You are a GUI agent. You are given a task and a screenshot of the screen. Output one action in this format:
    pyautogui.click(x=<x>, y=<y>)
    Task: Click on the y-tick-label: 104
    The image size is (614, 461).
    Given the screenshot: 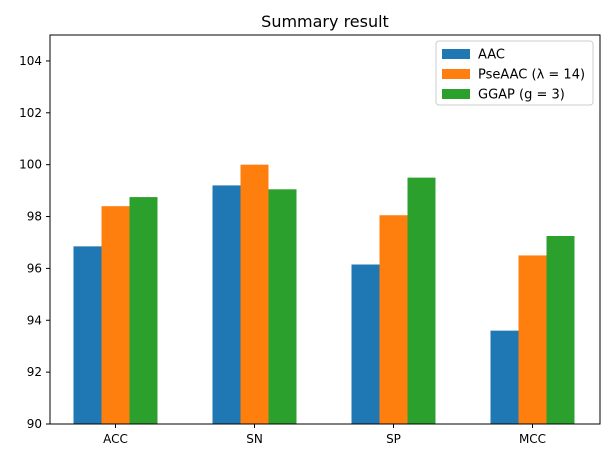 What is the action you would take?
    pyautogui.click(x=30, y=61)
    